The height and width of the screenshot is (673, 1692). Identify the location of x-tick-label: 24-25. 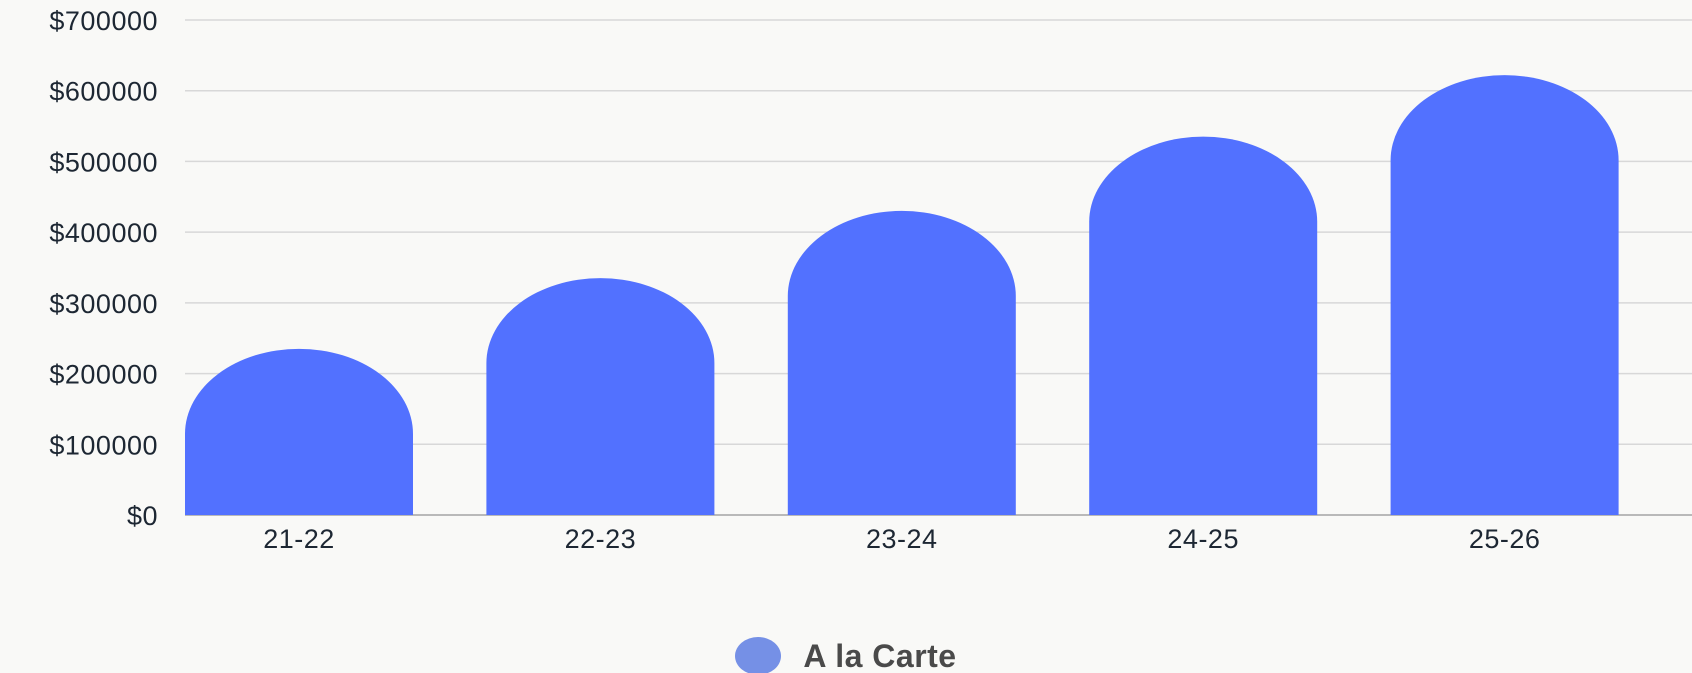
(1203, 539).